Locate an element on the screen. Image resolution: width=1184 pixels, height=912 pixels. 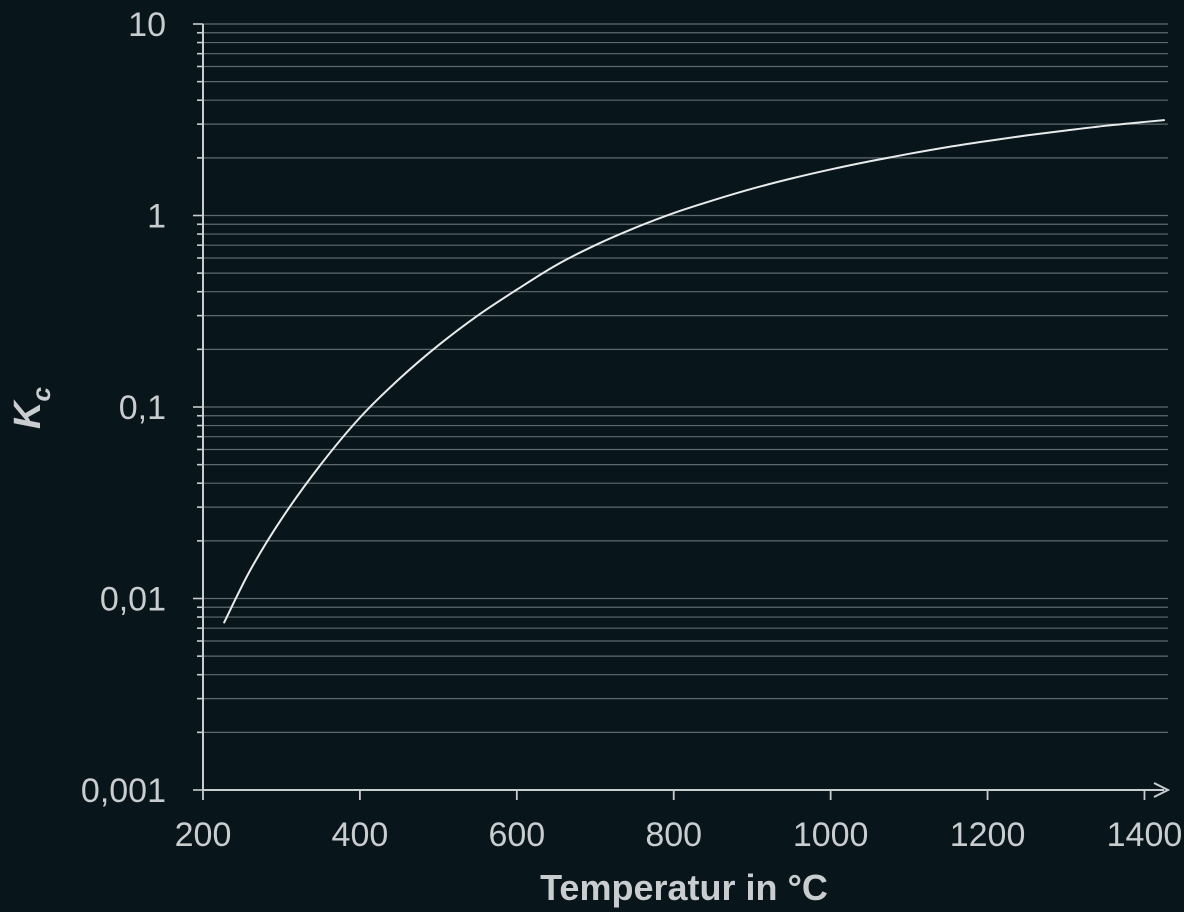
y-tick-label: 0,1 is located at coordinates (142, 408).